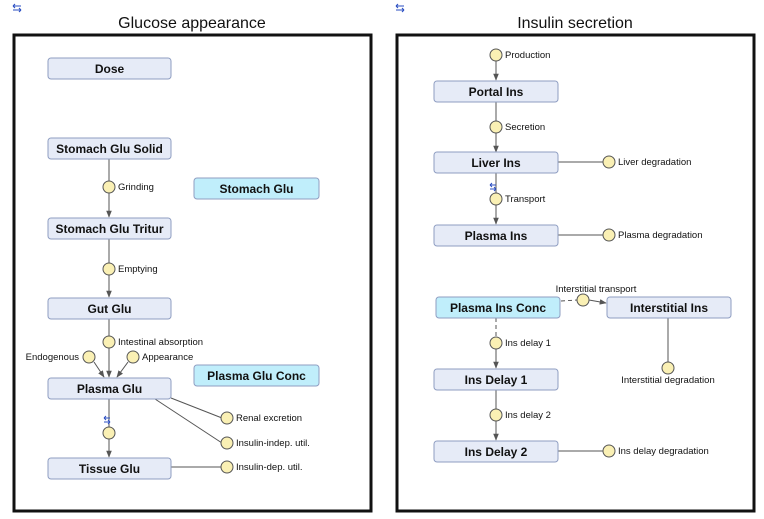 The image size is (764, 519). I want to click on flow-liver-degradation-label: Liver degradation, so click(654, 162).